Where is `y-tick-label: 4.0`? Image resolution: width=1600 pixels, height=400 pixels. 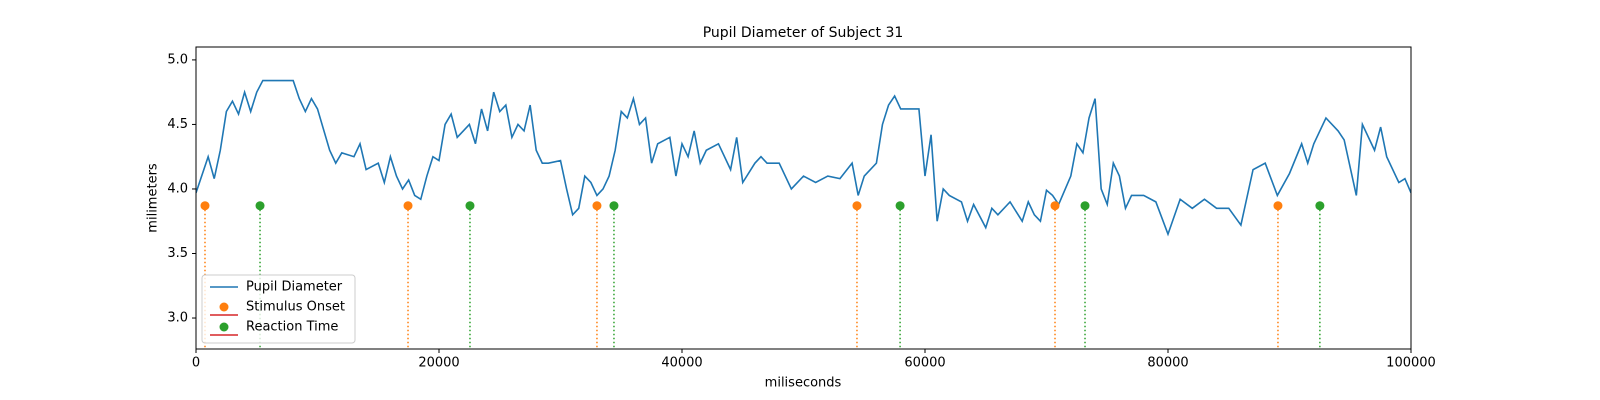
y-tick-label: 4.0 is located at coordinates (177, 188).